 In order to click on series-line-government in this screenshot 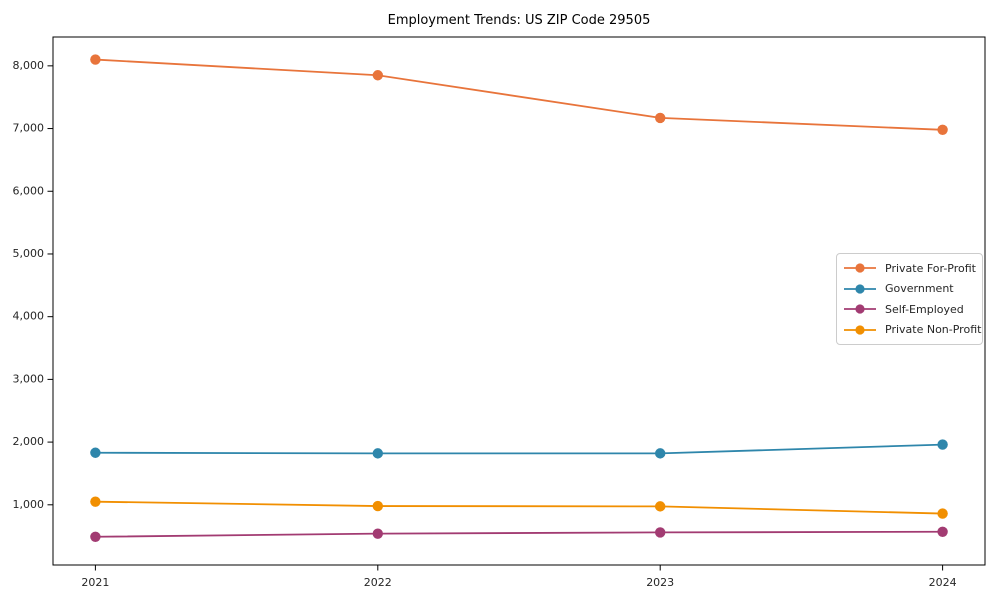, I will do `click(519, 449)`.